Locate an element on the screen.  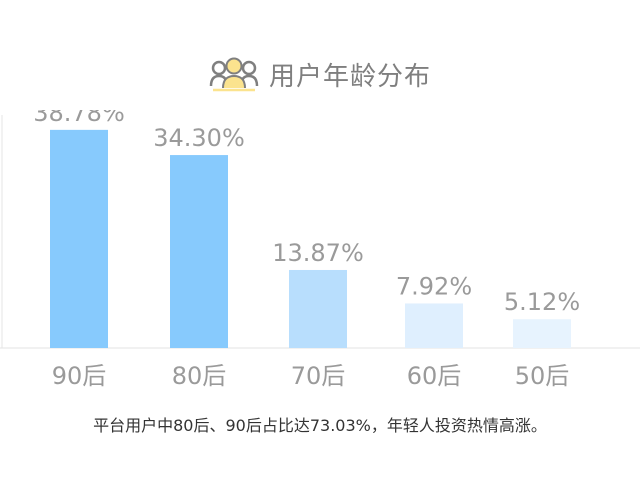
chart-title: 用户年龄分布 is located at coordinates (349, 76).